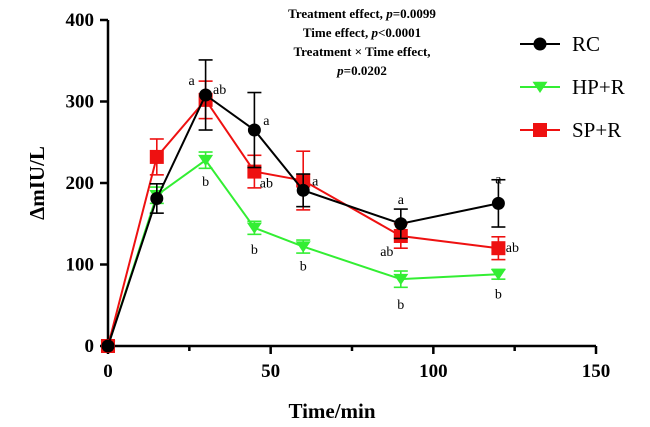 The height and width of the screenshot is (427, 650). I want to click on legend: RC HP+R SP+R, so click(572, 87).